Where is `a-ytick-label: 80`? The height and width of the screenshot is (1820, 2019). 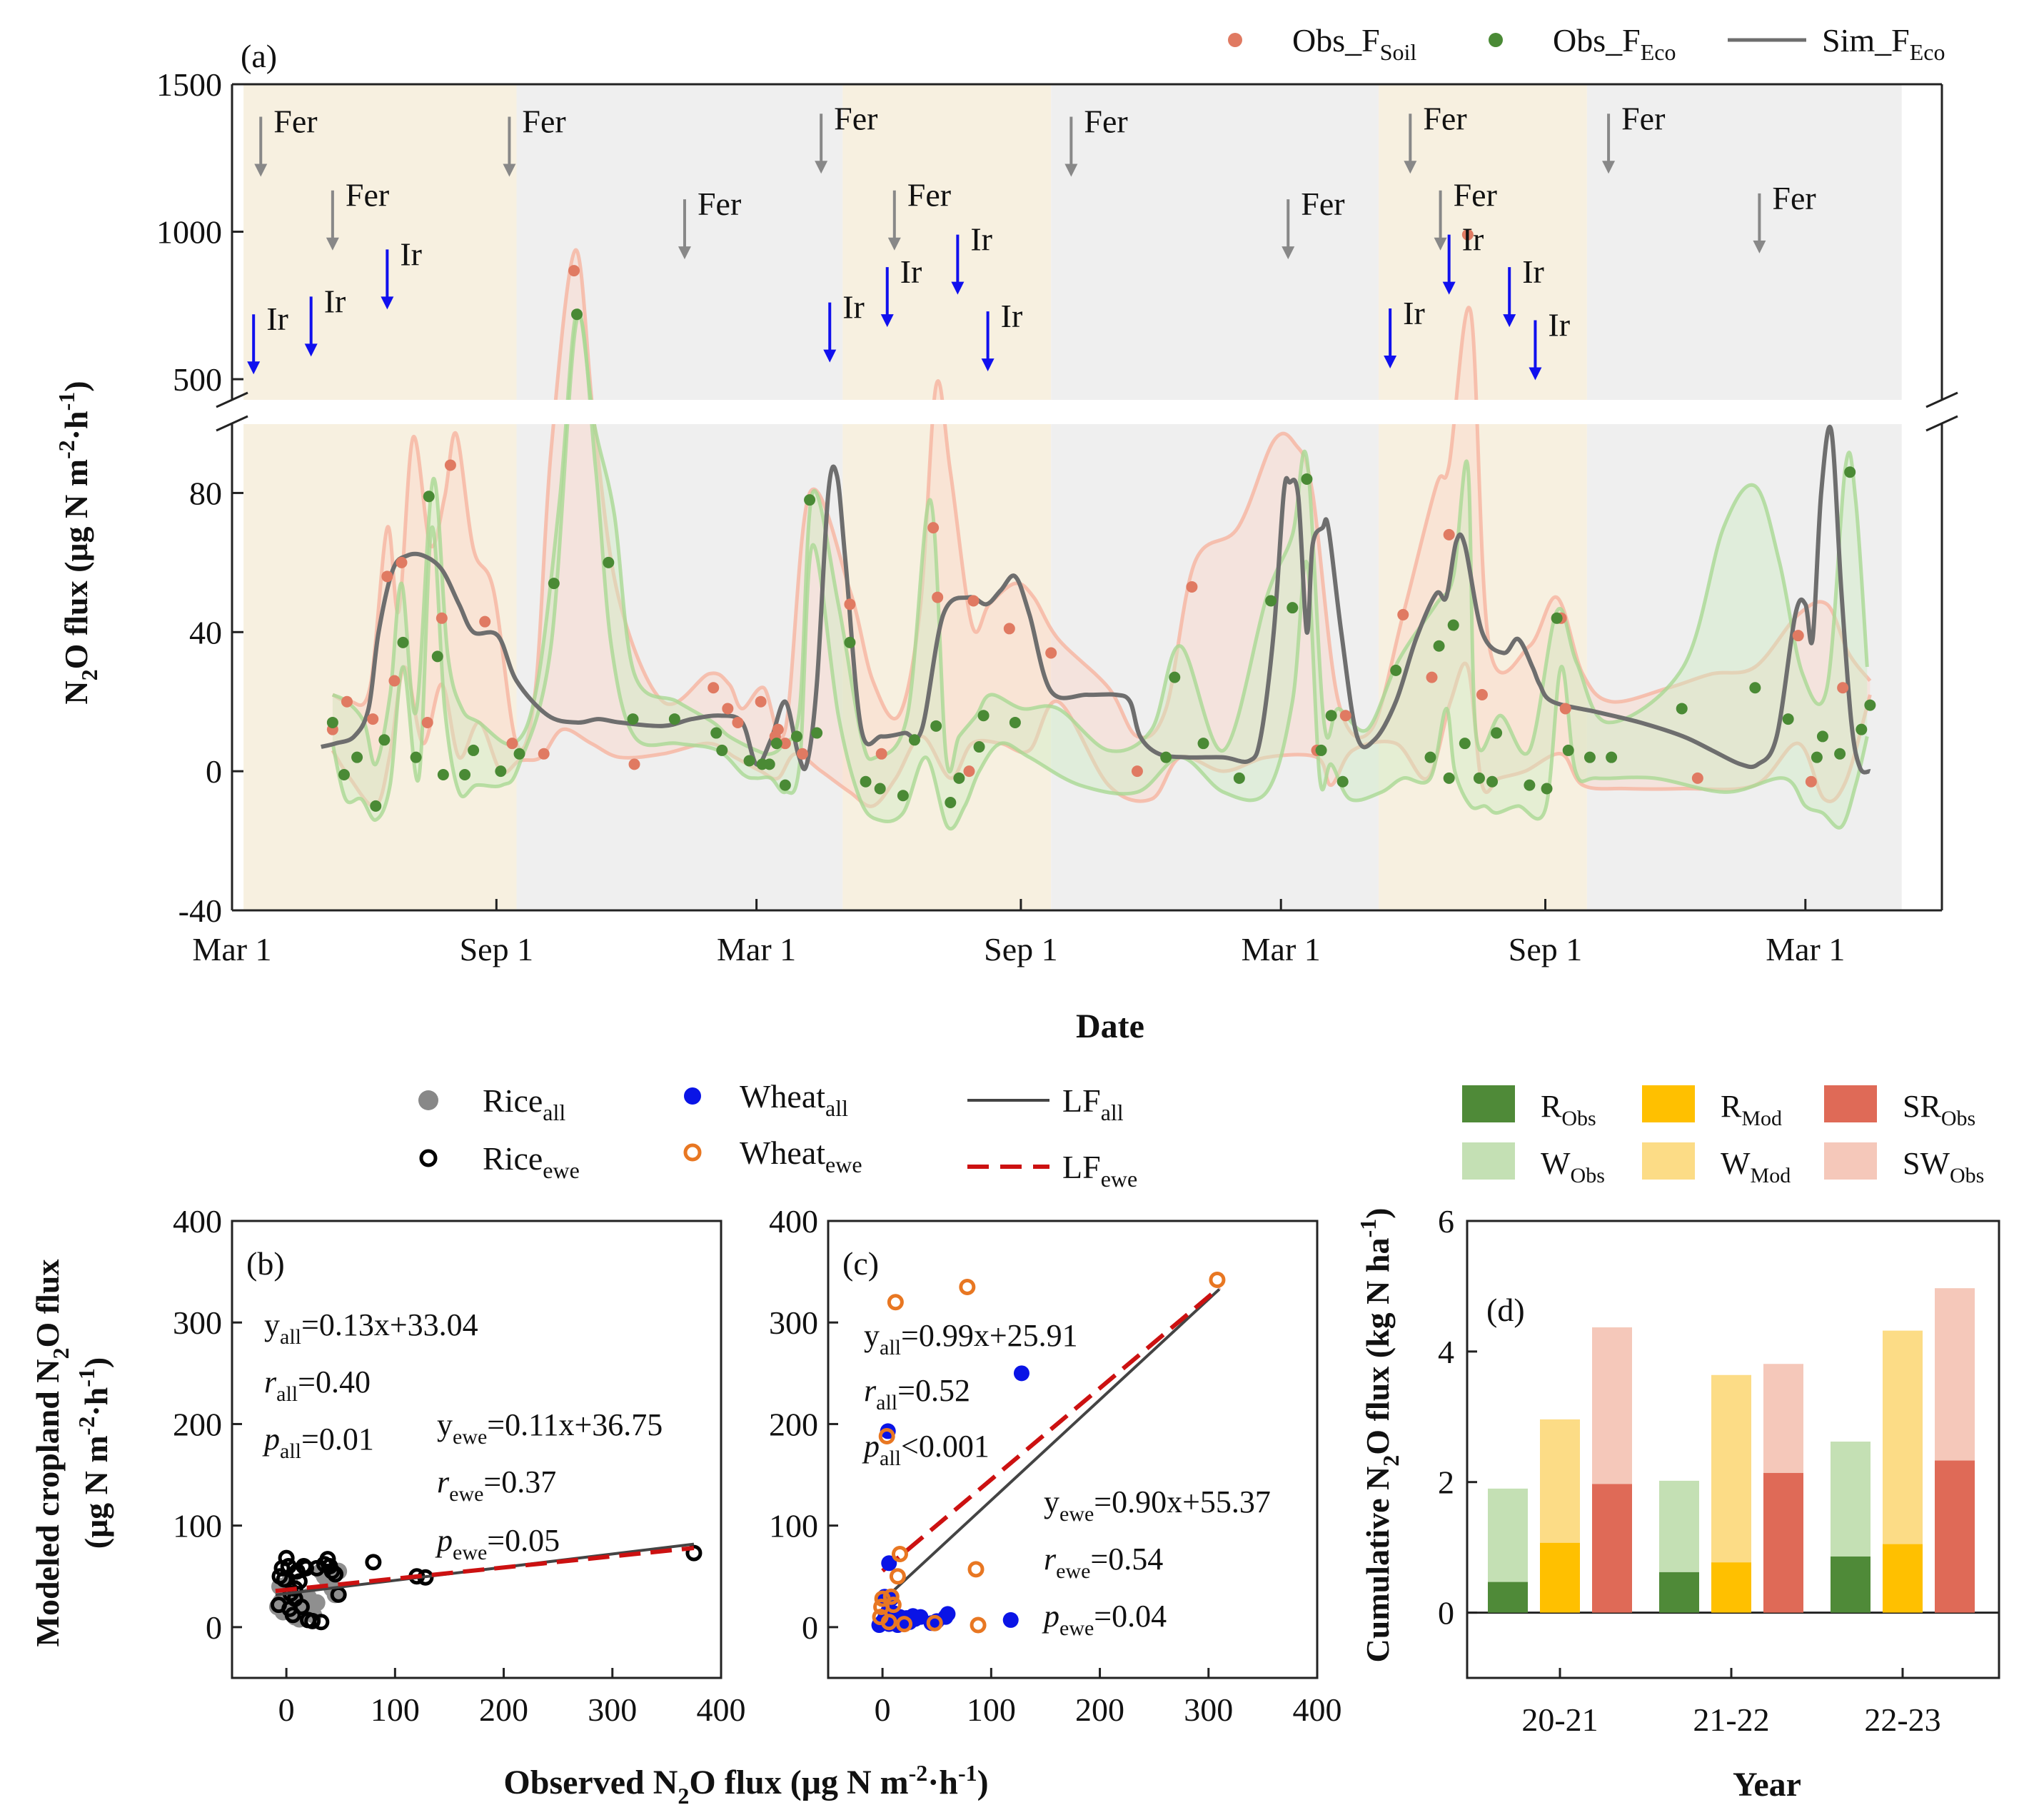 a-ytick-label: 80 is located at coordinates (205, 493).